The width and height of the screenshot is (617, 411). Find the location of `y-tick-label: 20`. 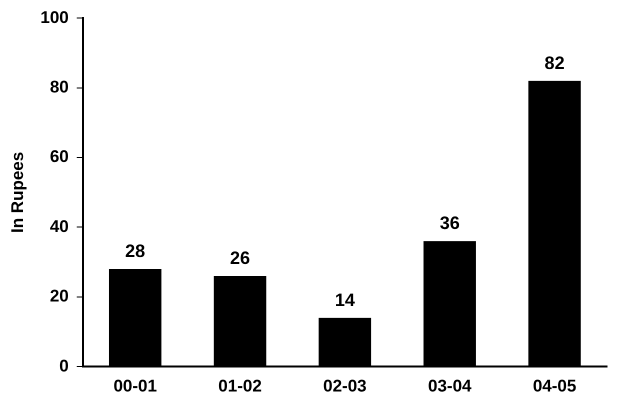

y-tick-label: 20 is located at coordinates (59, 296).